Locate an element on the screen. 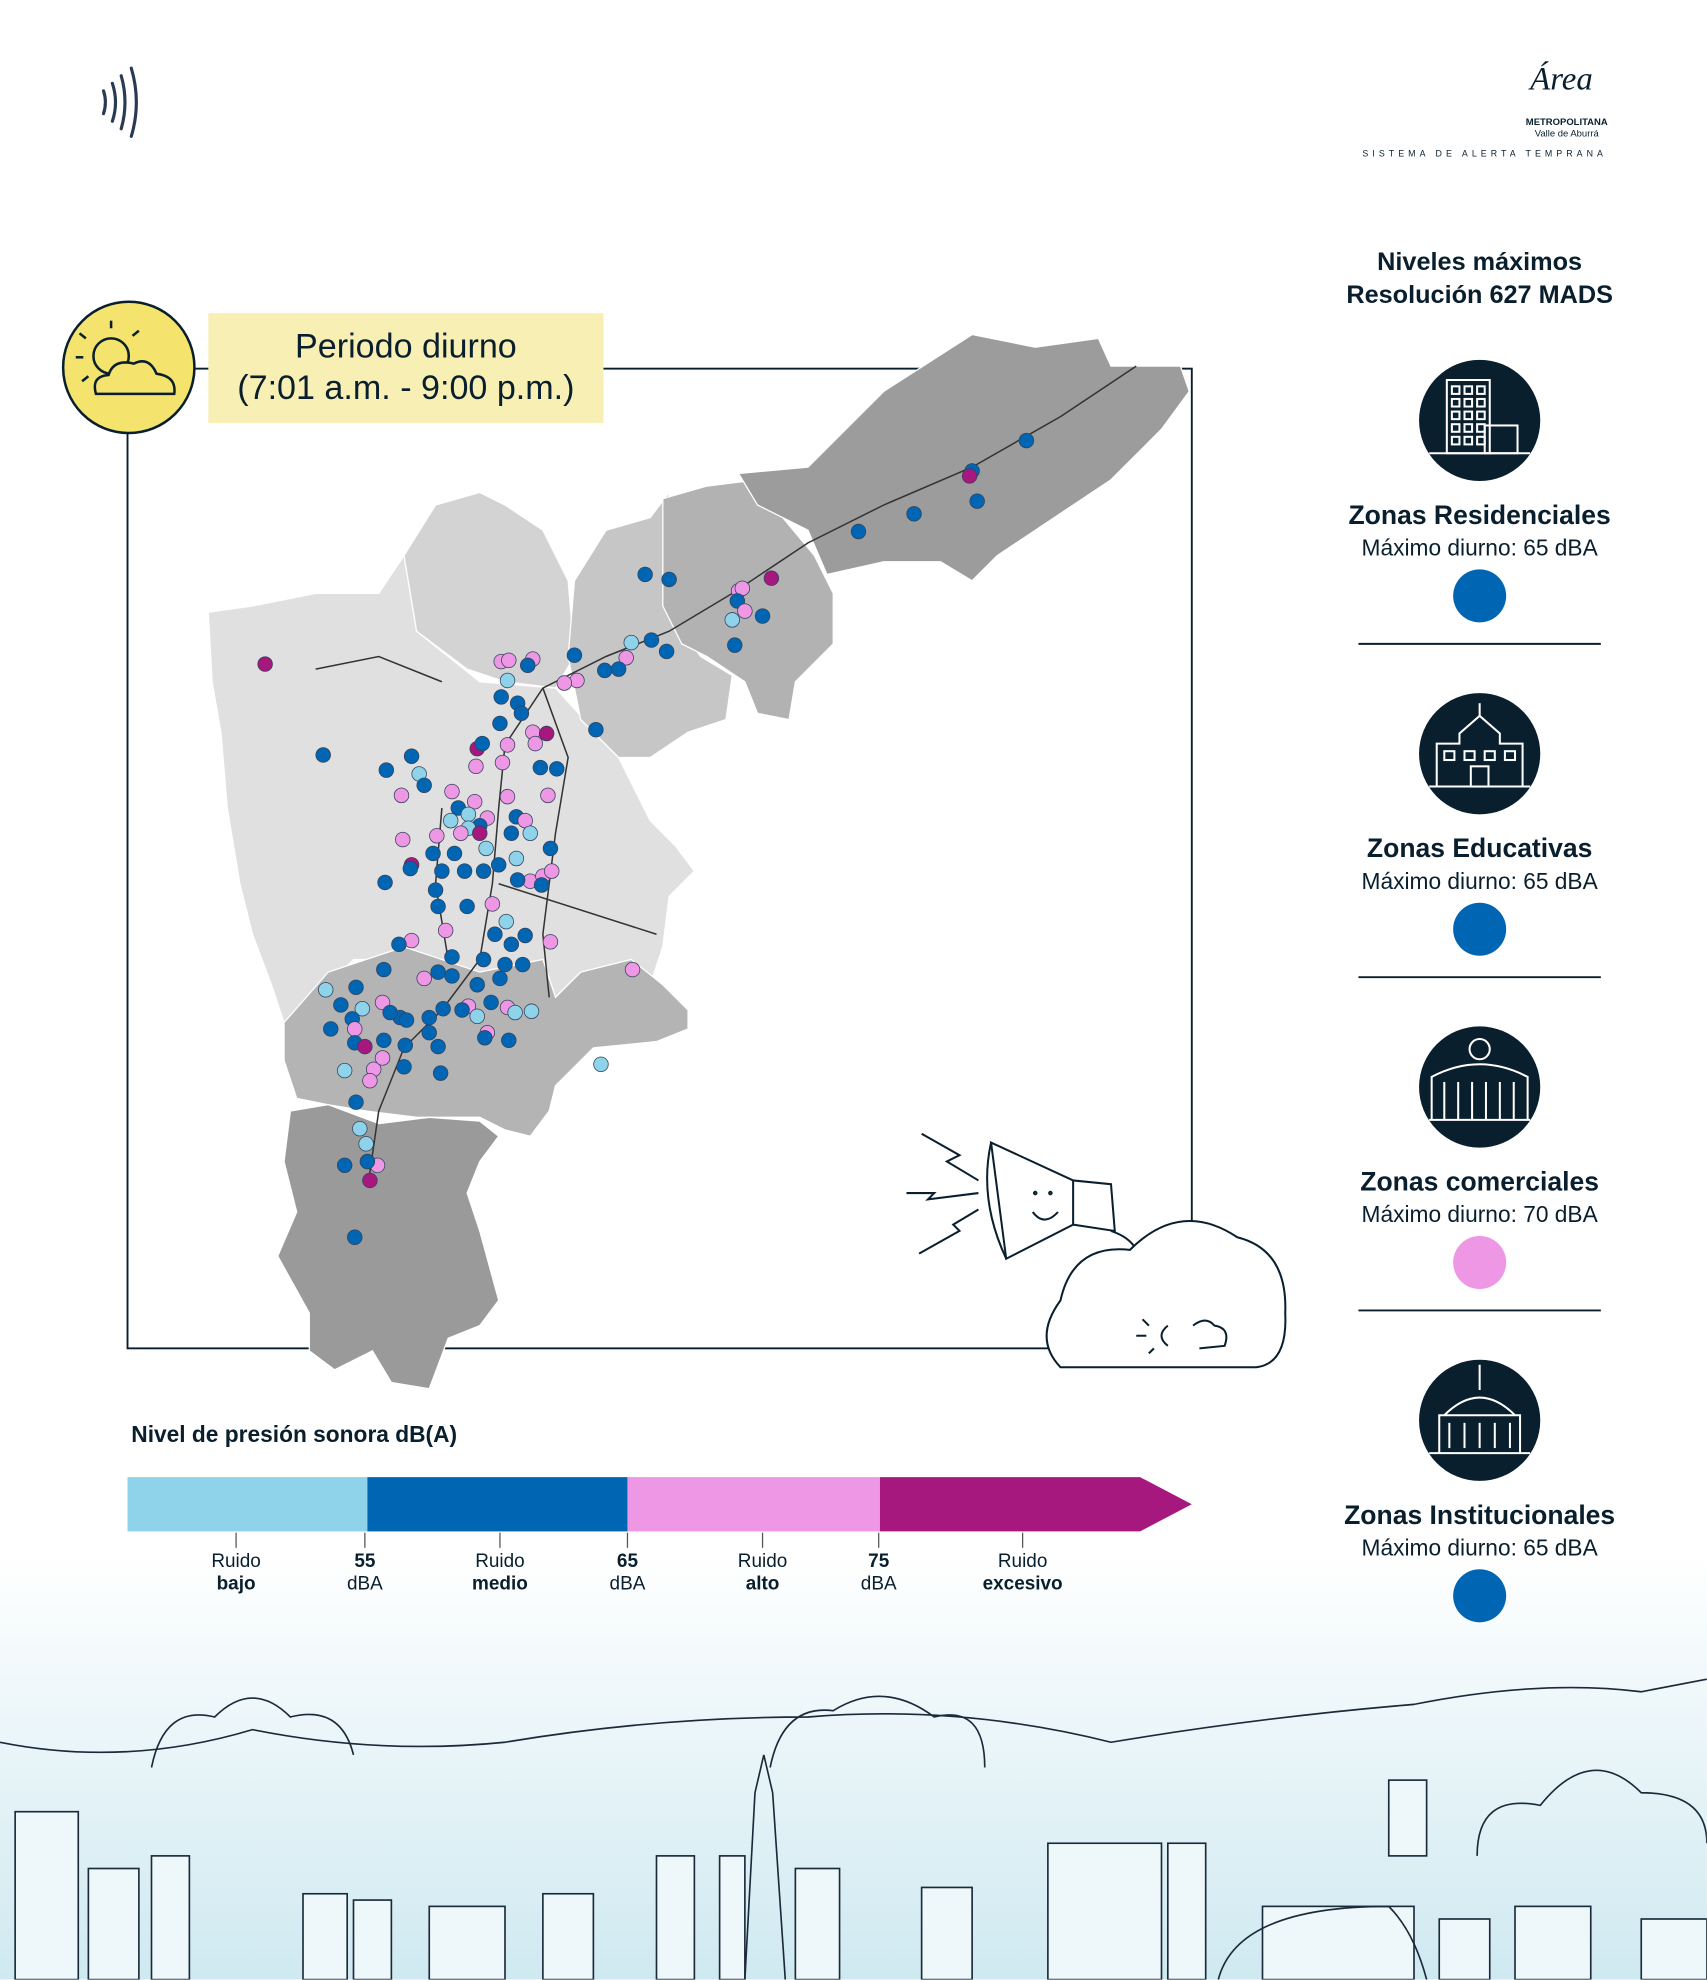  threshold-55: 55 dBA is located at coordinates (365, 1572).